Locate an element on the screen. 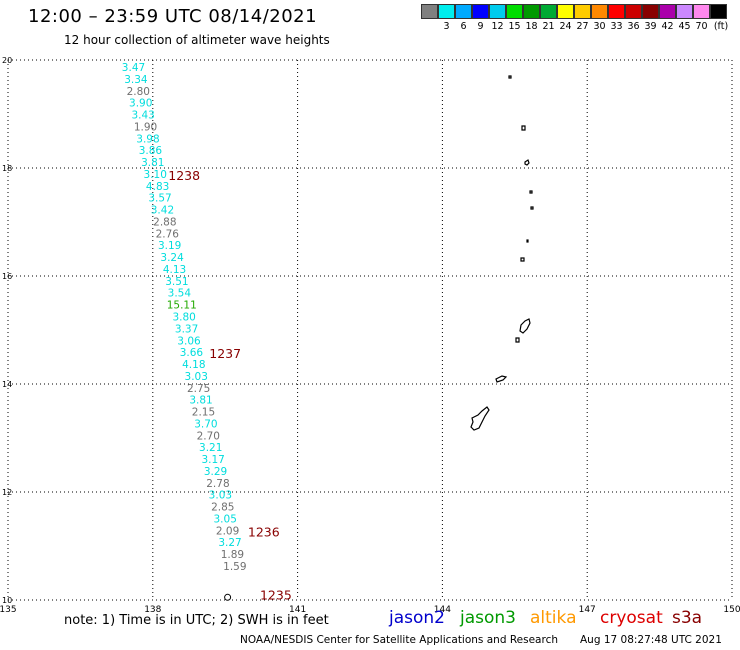  color-scale-label: 70 is located at coordinates (701, 26).